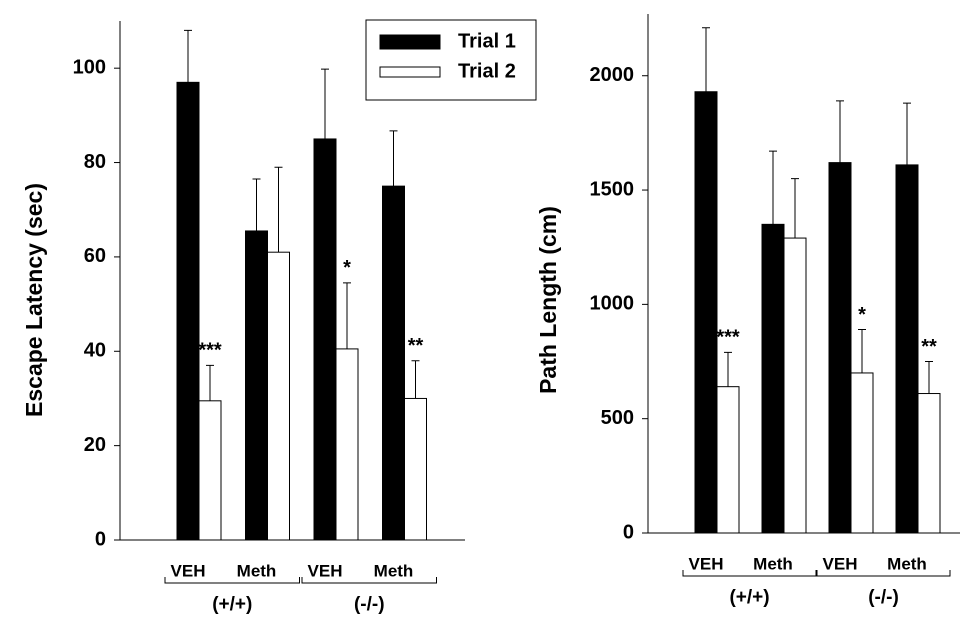 This screenshot has width=966, height=618. What do you see at coordinates (95, 256) in the screenshot?
I see `y-tick-label: 60` at bounding box center [95, 256].